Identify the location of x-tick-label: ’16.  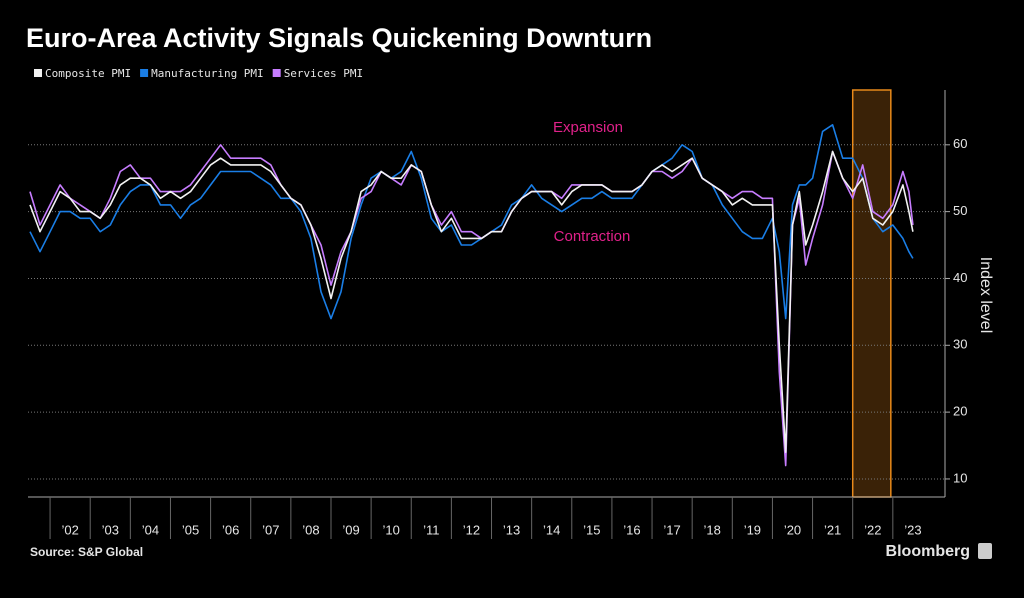
(631, 529).